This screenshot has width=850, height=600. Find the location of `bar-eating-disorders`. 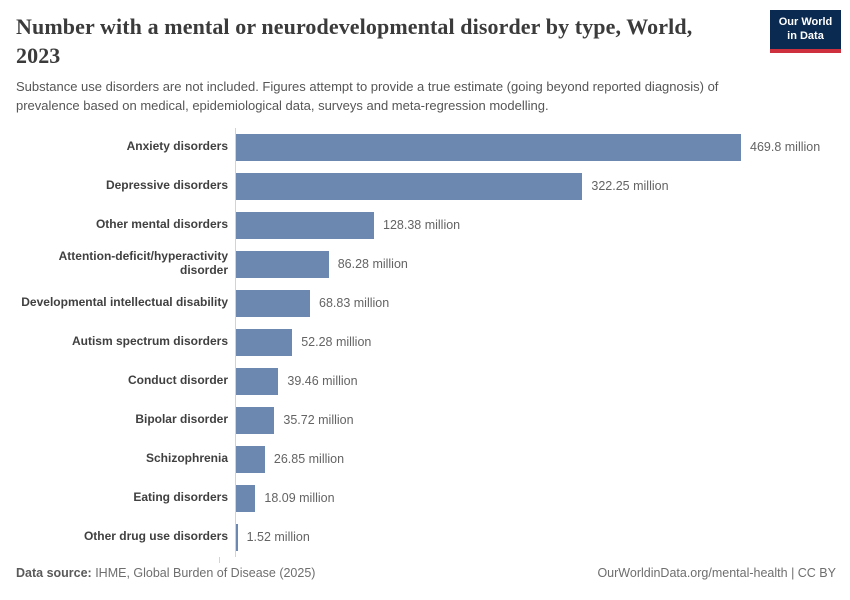

bar-eating-disorders is located at coordinates (246, 498).